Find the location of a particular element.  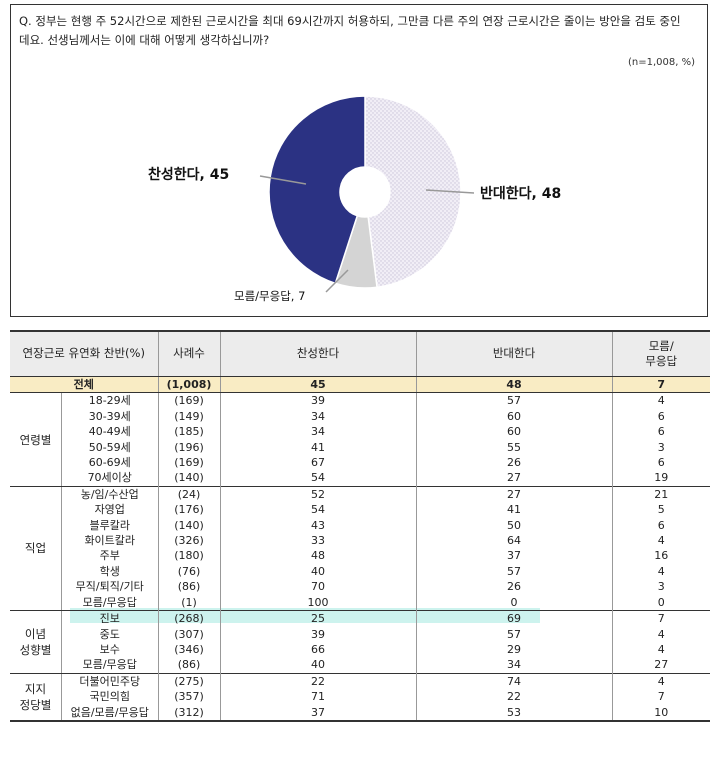

header-n: 사례수 is located at coordinates (189, 353).